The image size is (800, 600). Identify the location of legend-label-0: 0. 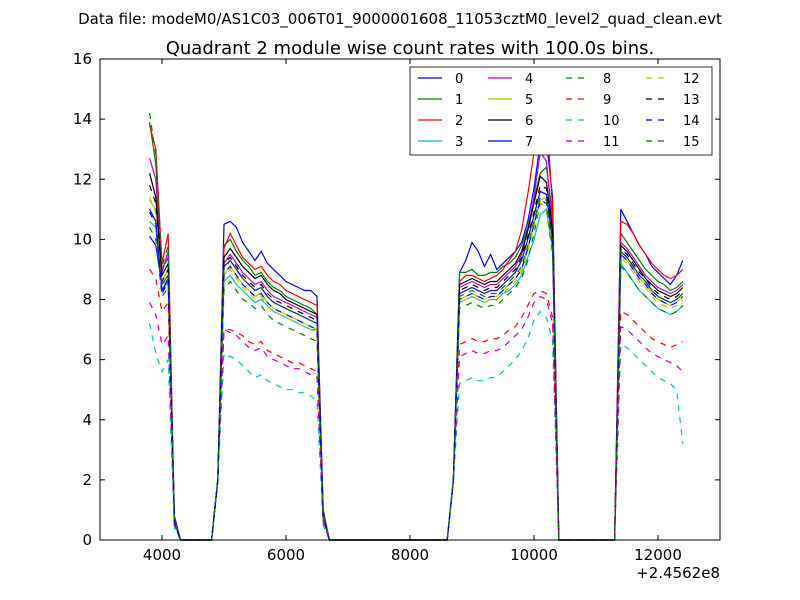
(459, 79).